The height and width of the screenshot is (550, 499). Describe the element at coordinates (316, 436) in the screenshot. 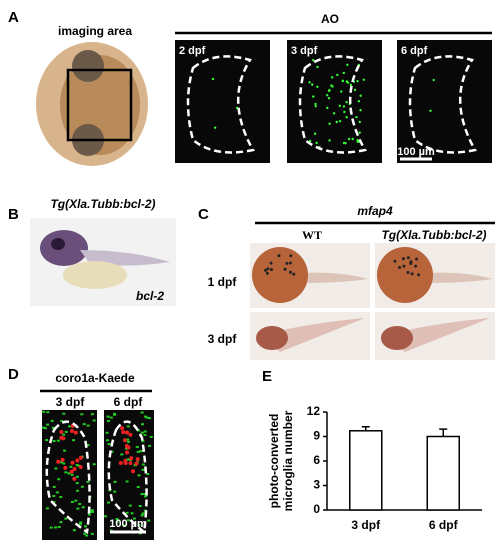

I see `y-tick-label: 9` at that location.